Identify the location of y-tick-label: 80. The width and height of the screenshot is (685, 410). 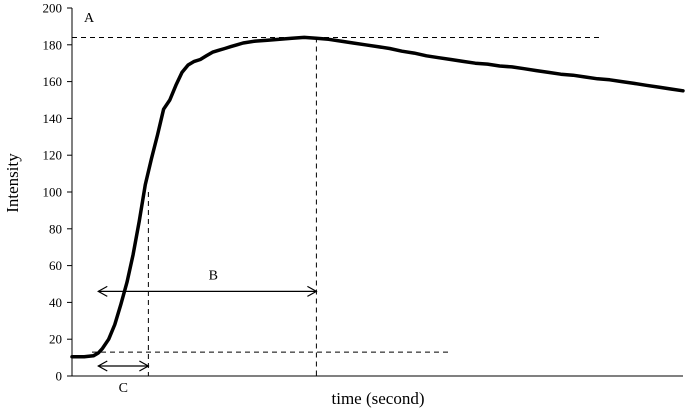
(55, 228).